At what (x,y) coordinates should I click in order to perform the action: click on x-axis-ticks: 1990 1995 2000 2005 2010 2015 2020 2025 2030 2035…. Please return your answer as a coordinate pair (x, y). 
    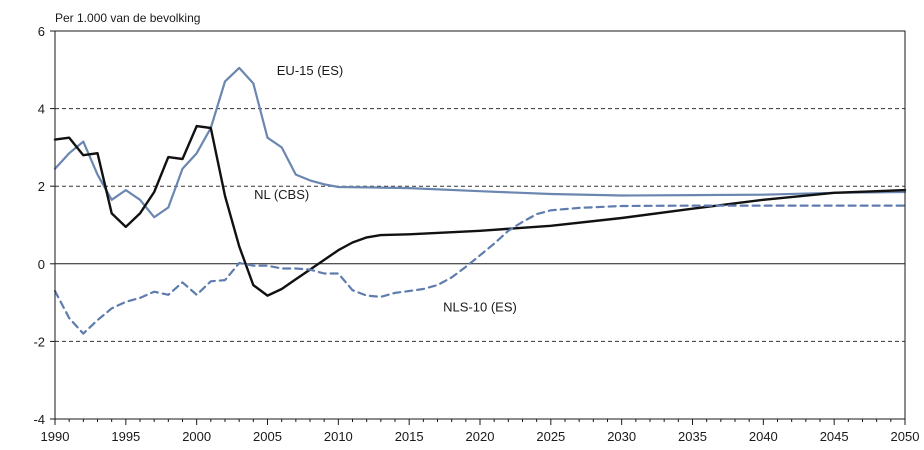
    Looking at the image, I should click on (480, 431).